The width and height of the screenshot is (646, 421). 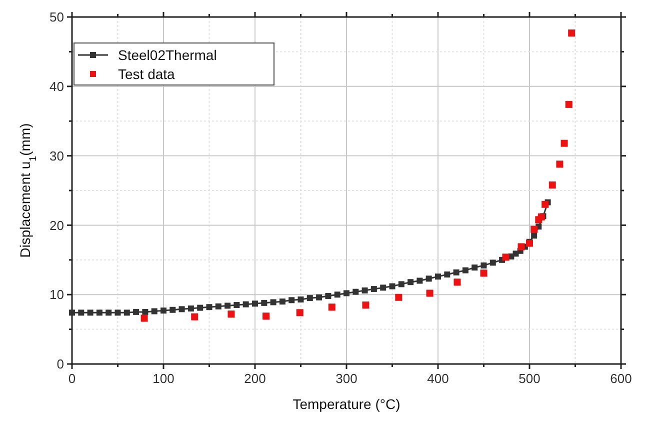 I want to click on x-axis-title: Temperature (°C), so click(x=346, y=404).